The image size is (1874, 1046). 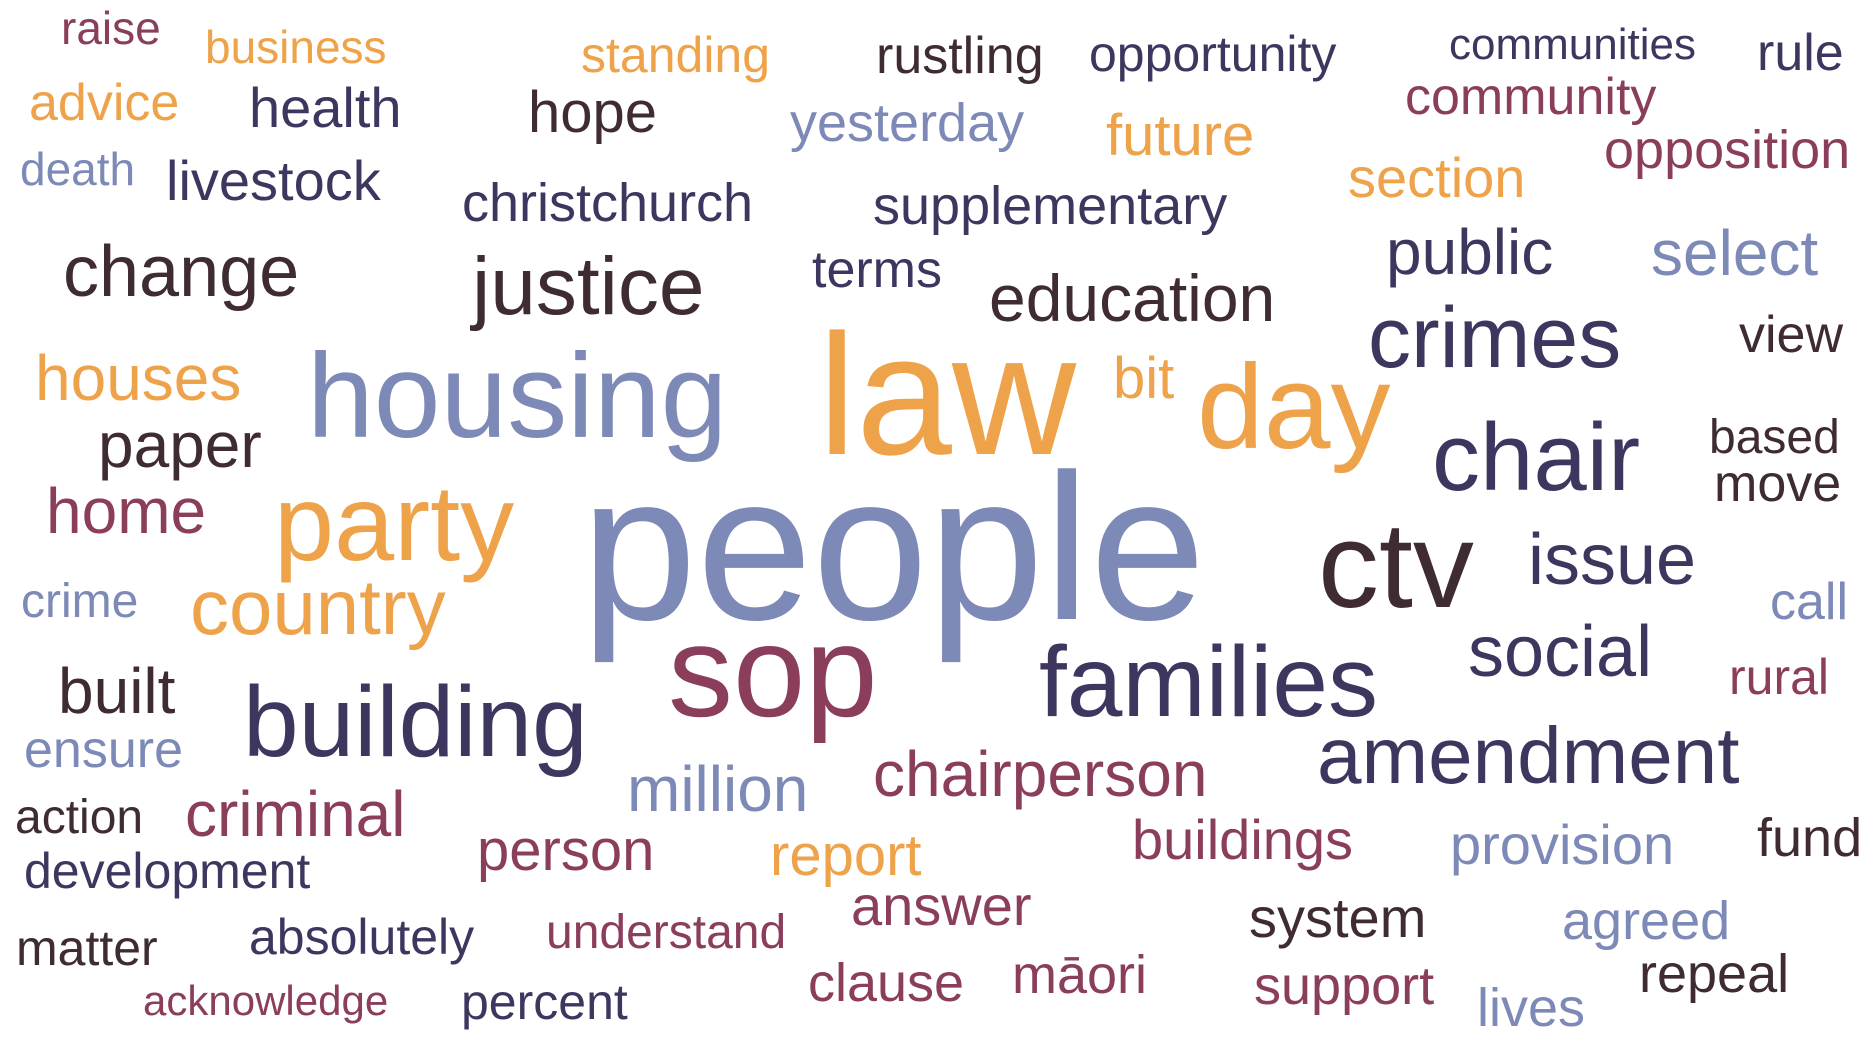 I want to click on word: clause, so click(x=886, y=983).